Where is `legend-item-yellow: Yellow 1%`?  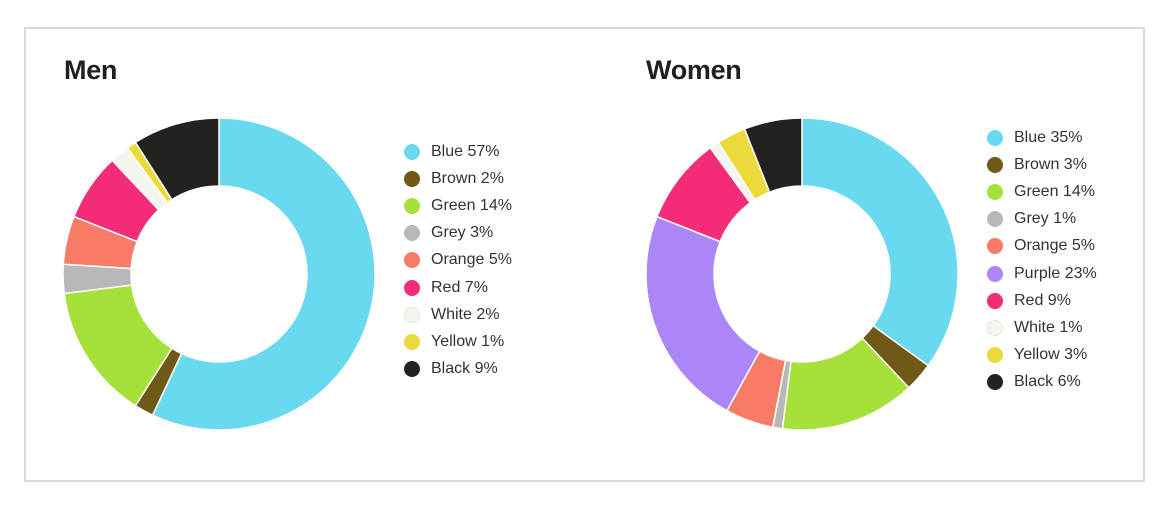
legend-item-yellow: Yellow 1% is located at coordinates (458, 341).